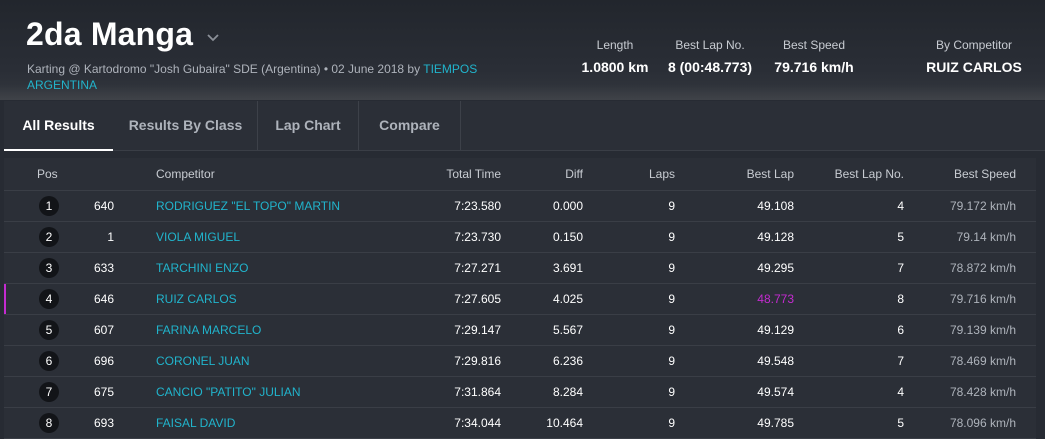 Image resolution: width=1045 pixels, height=439 pixels. I want to click on cell-total-time: 7:23.730, so click(457, 237).